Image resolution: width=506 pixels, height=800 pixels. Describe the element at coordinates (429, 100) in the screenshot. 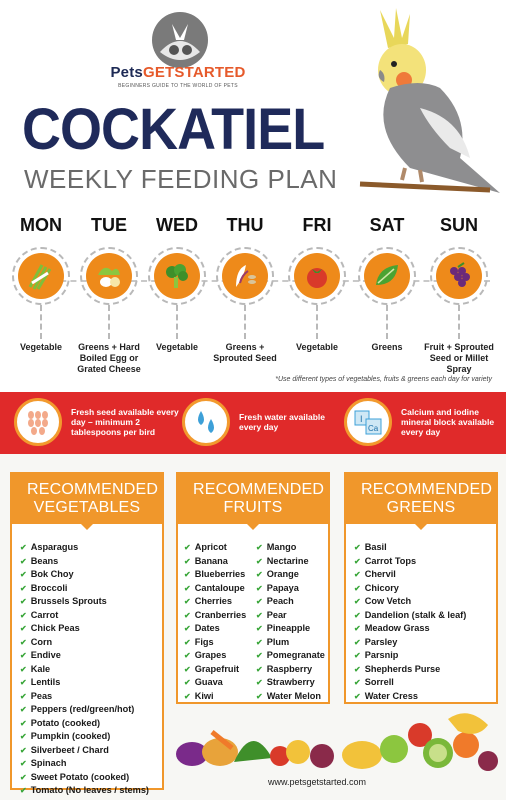

I see `cockatiel-illustration` at that location.